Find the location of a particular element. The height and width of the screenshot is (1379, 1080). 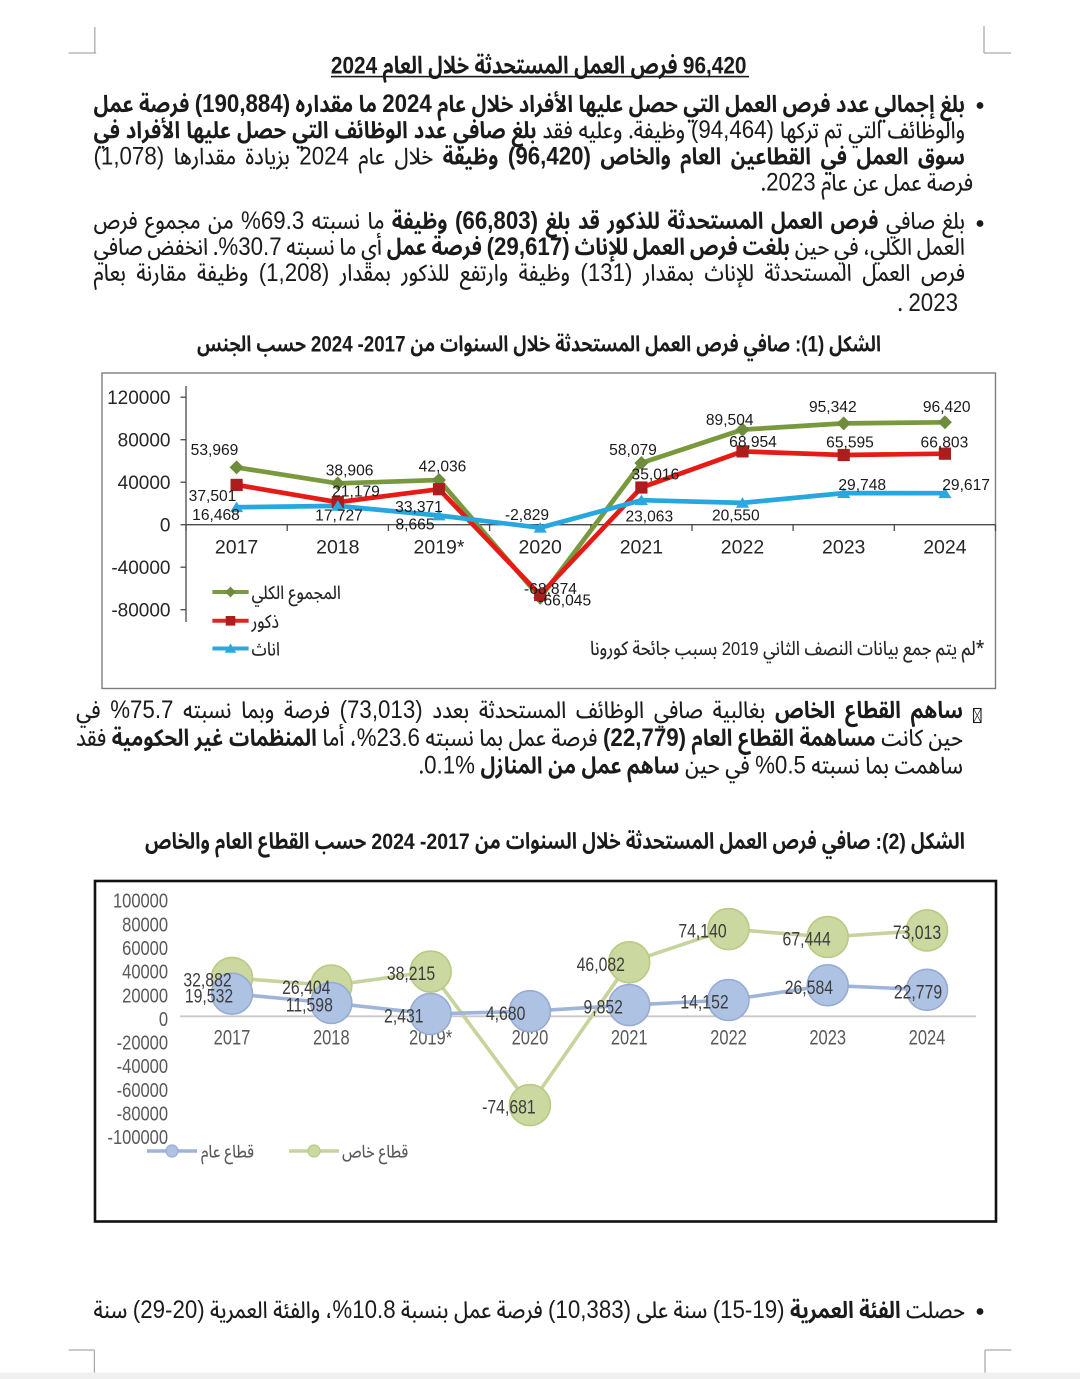

svg-text: :(1) is located at coordinates (809, 345).